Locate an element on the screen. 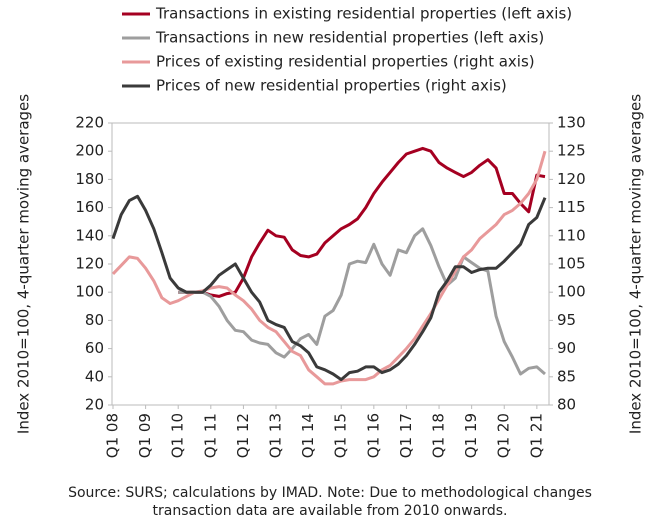 The height and width of the screenshot is (531, 653). y2-tick-label: 90 is located at coordinates (566, 348).